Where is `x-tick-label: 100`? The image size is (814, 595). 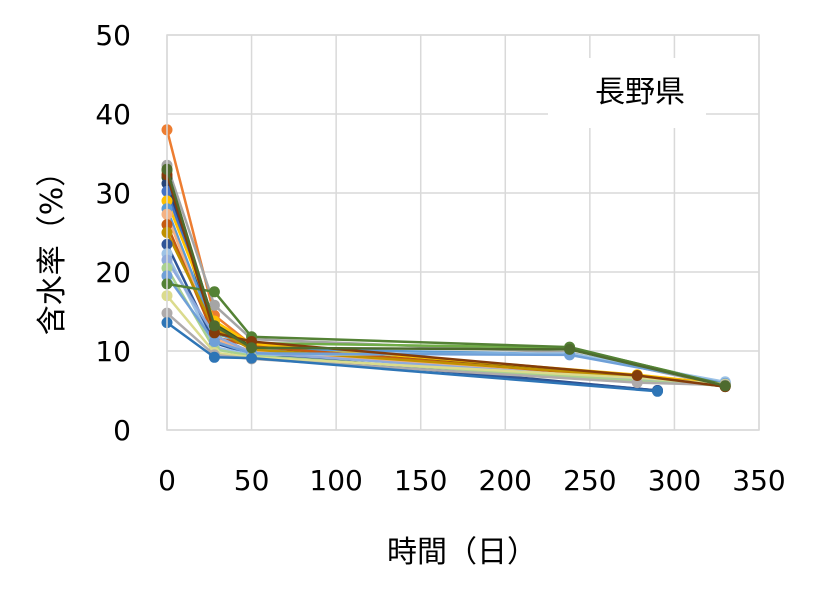
x-tick-label: 100 is located at coordinates (335, 480).